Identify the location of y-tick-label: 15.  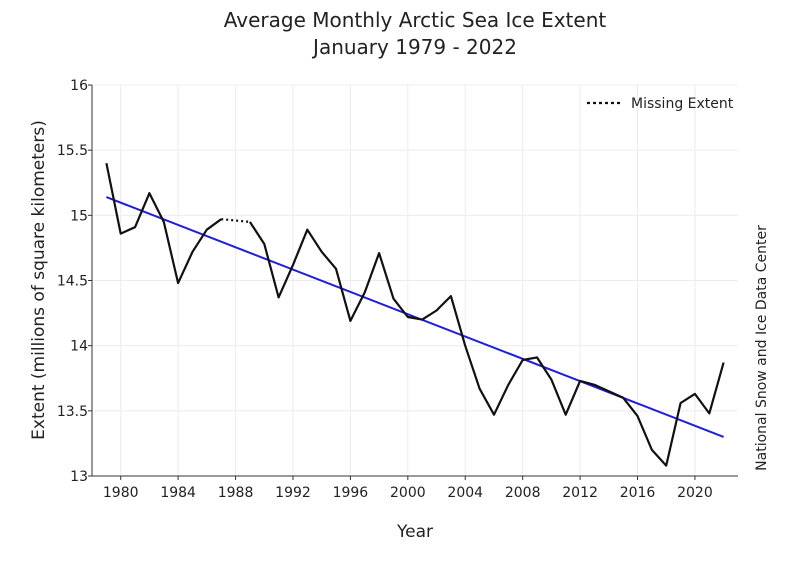
(79, 216).